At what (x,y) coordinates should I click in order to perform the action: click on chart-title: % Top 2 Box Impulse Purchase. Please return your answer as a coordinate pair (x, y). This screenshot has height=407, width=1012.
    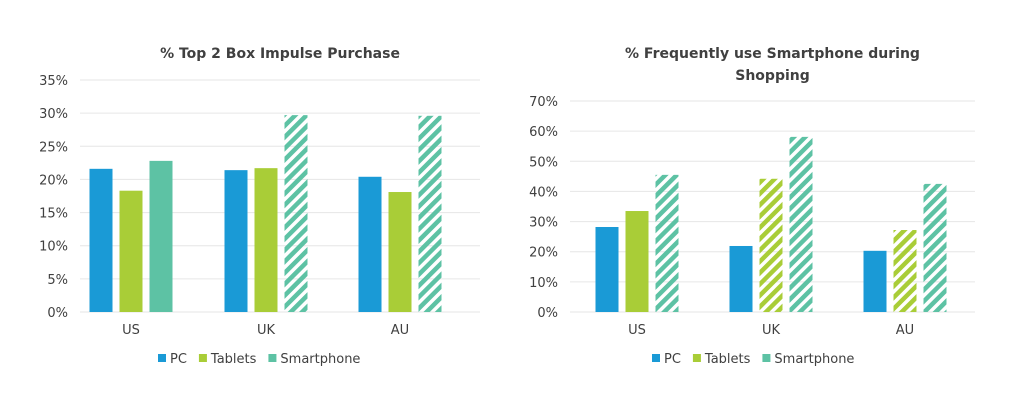
    Looking at the image, I should click on (280, 54).